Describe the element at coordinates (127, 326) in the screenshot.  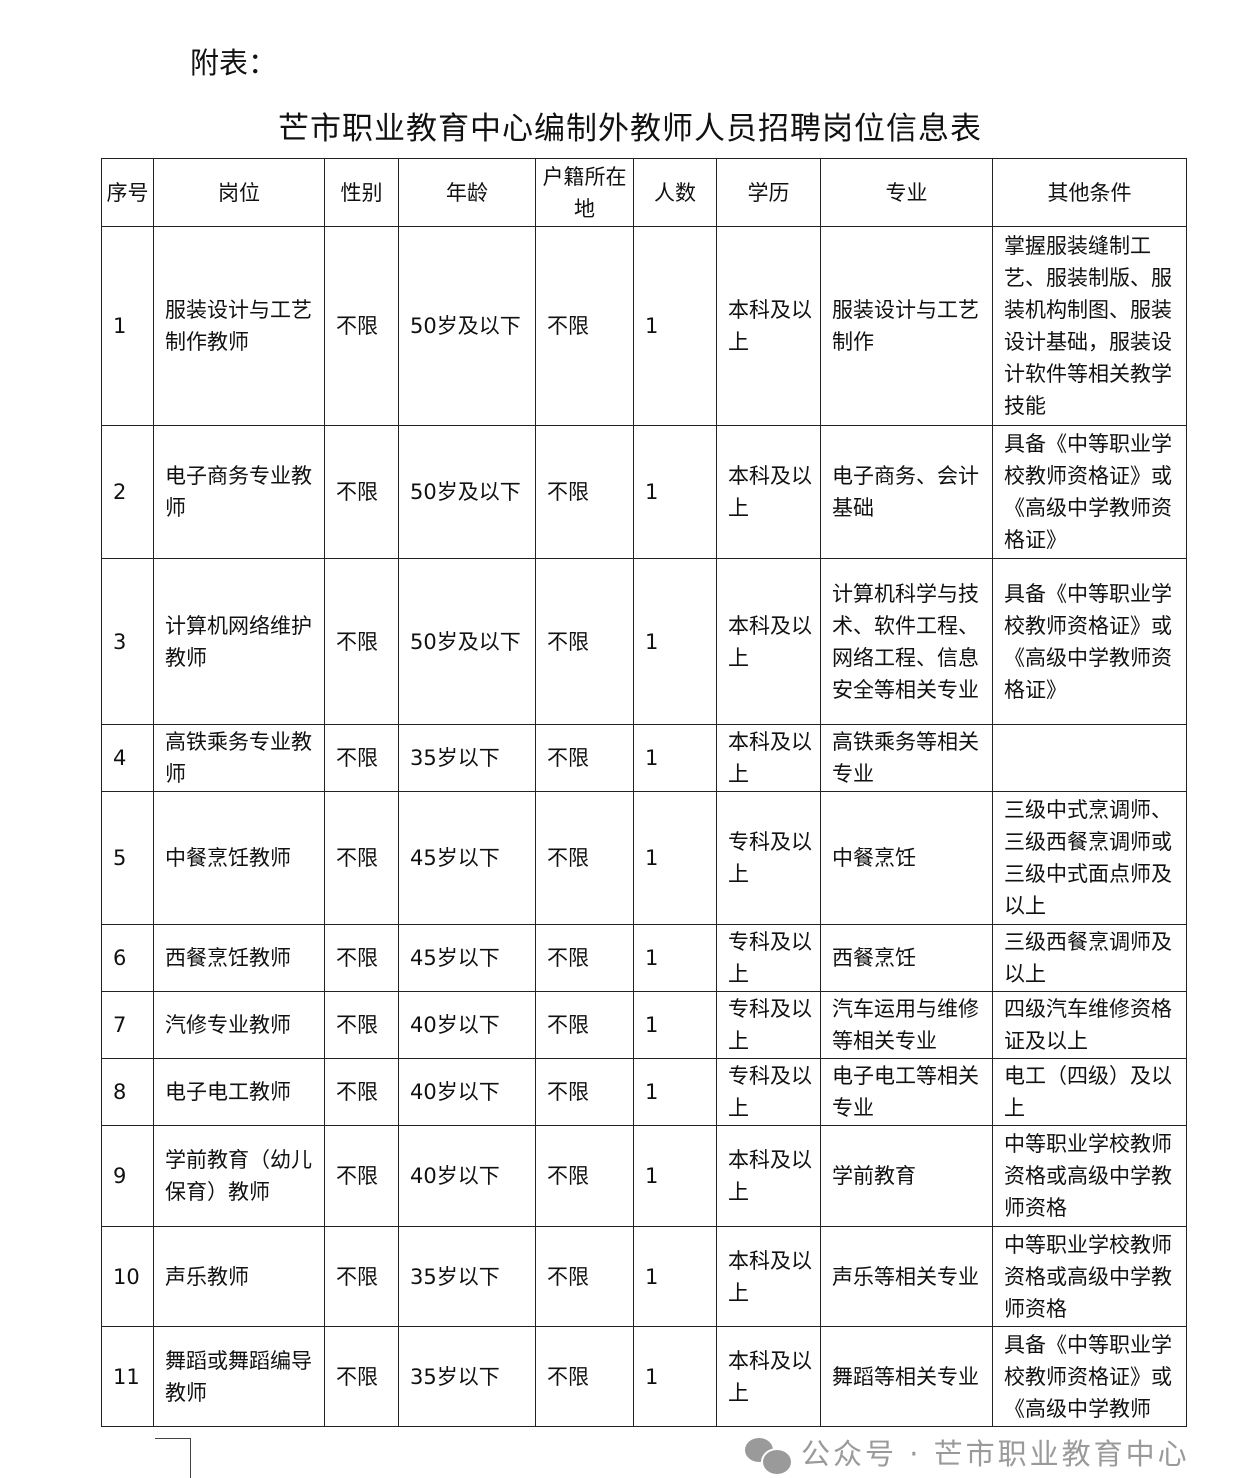
I see `cell-index: 1` at that location.